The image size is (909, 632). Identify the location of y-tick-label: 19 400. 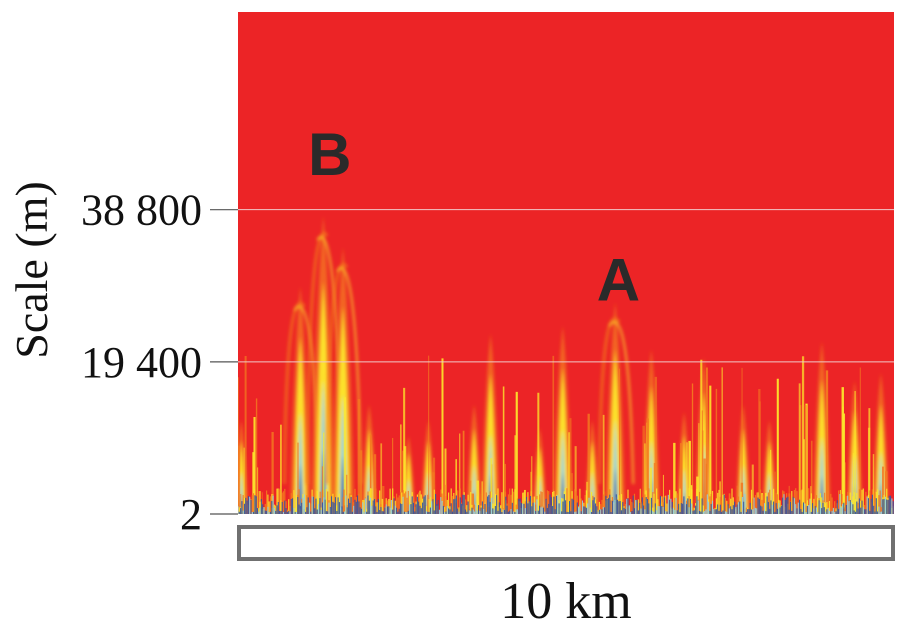
(141, 362).